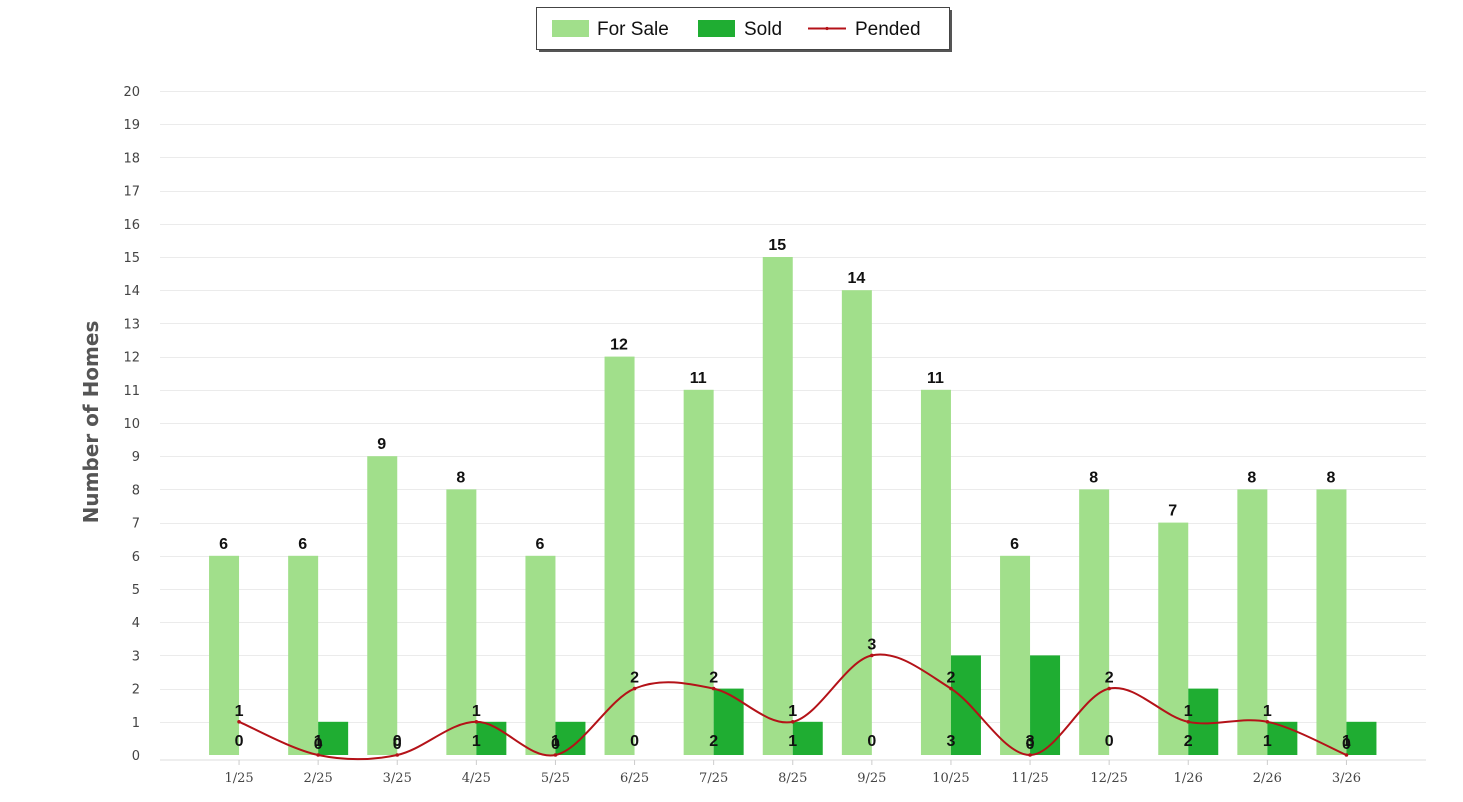 The image size is (1463, 802). What do you see at coordinates (381, 444) in the screenshot?
I see `data-label-for-sale: 9` at bounding box center [381, 444].